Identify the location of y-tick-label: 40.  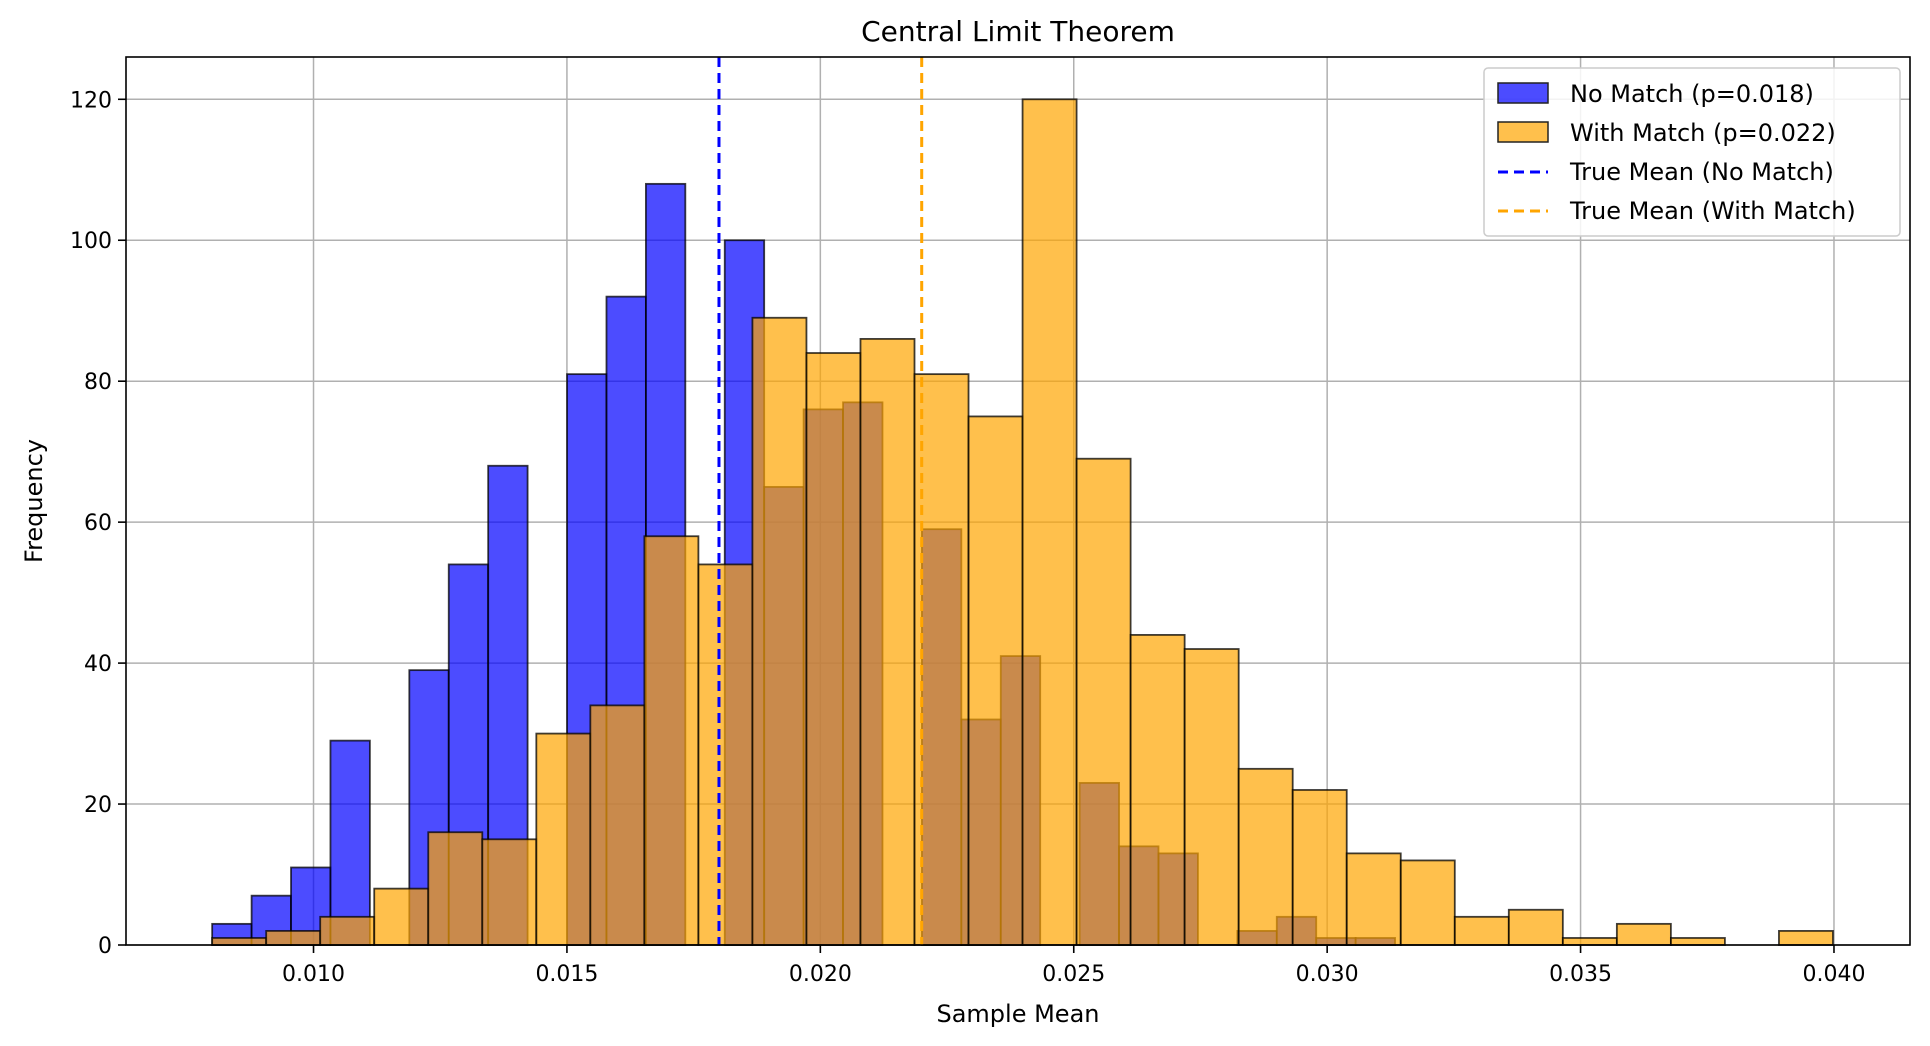
(98, 664).